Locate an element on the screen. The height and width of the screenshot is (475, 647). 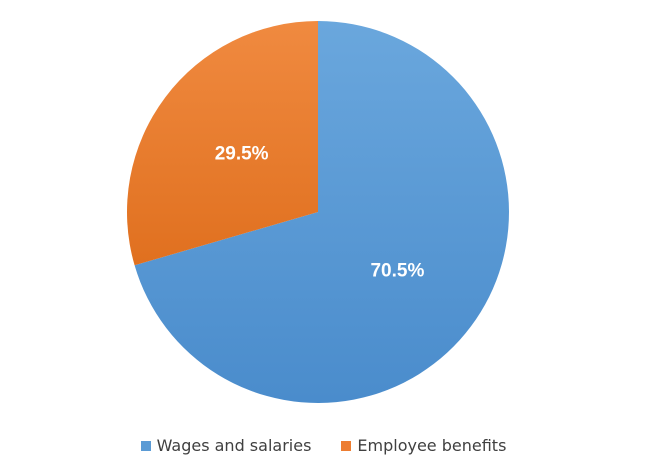
legend-item-benefits: Employee benefits is located at coordinates (423, 445).